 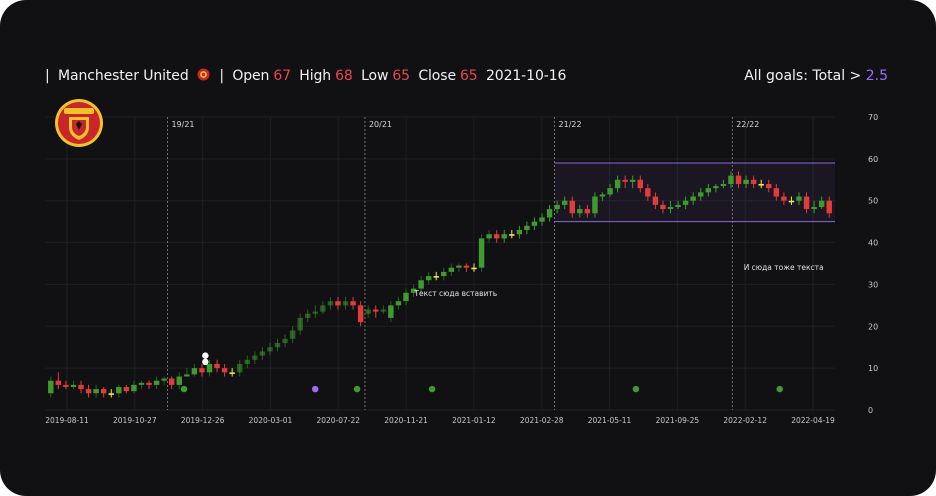 What do you see at coordinates (745, 420) in the screenshot?
I see `x-tick-label: 2022-02-12` at bounding box center [745, 420].